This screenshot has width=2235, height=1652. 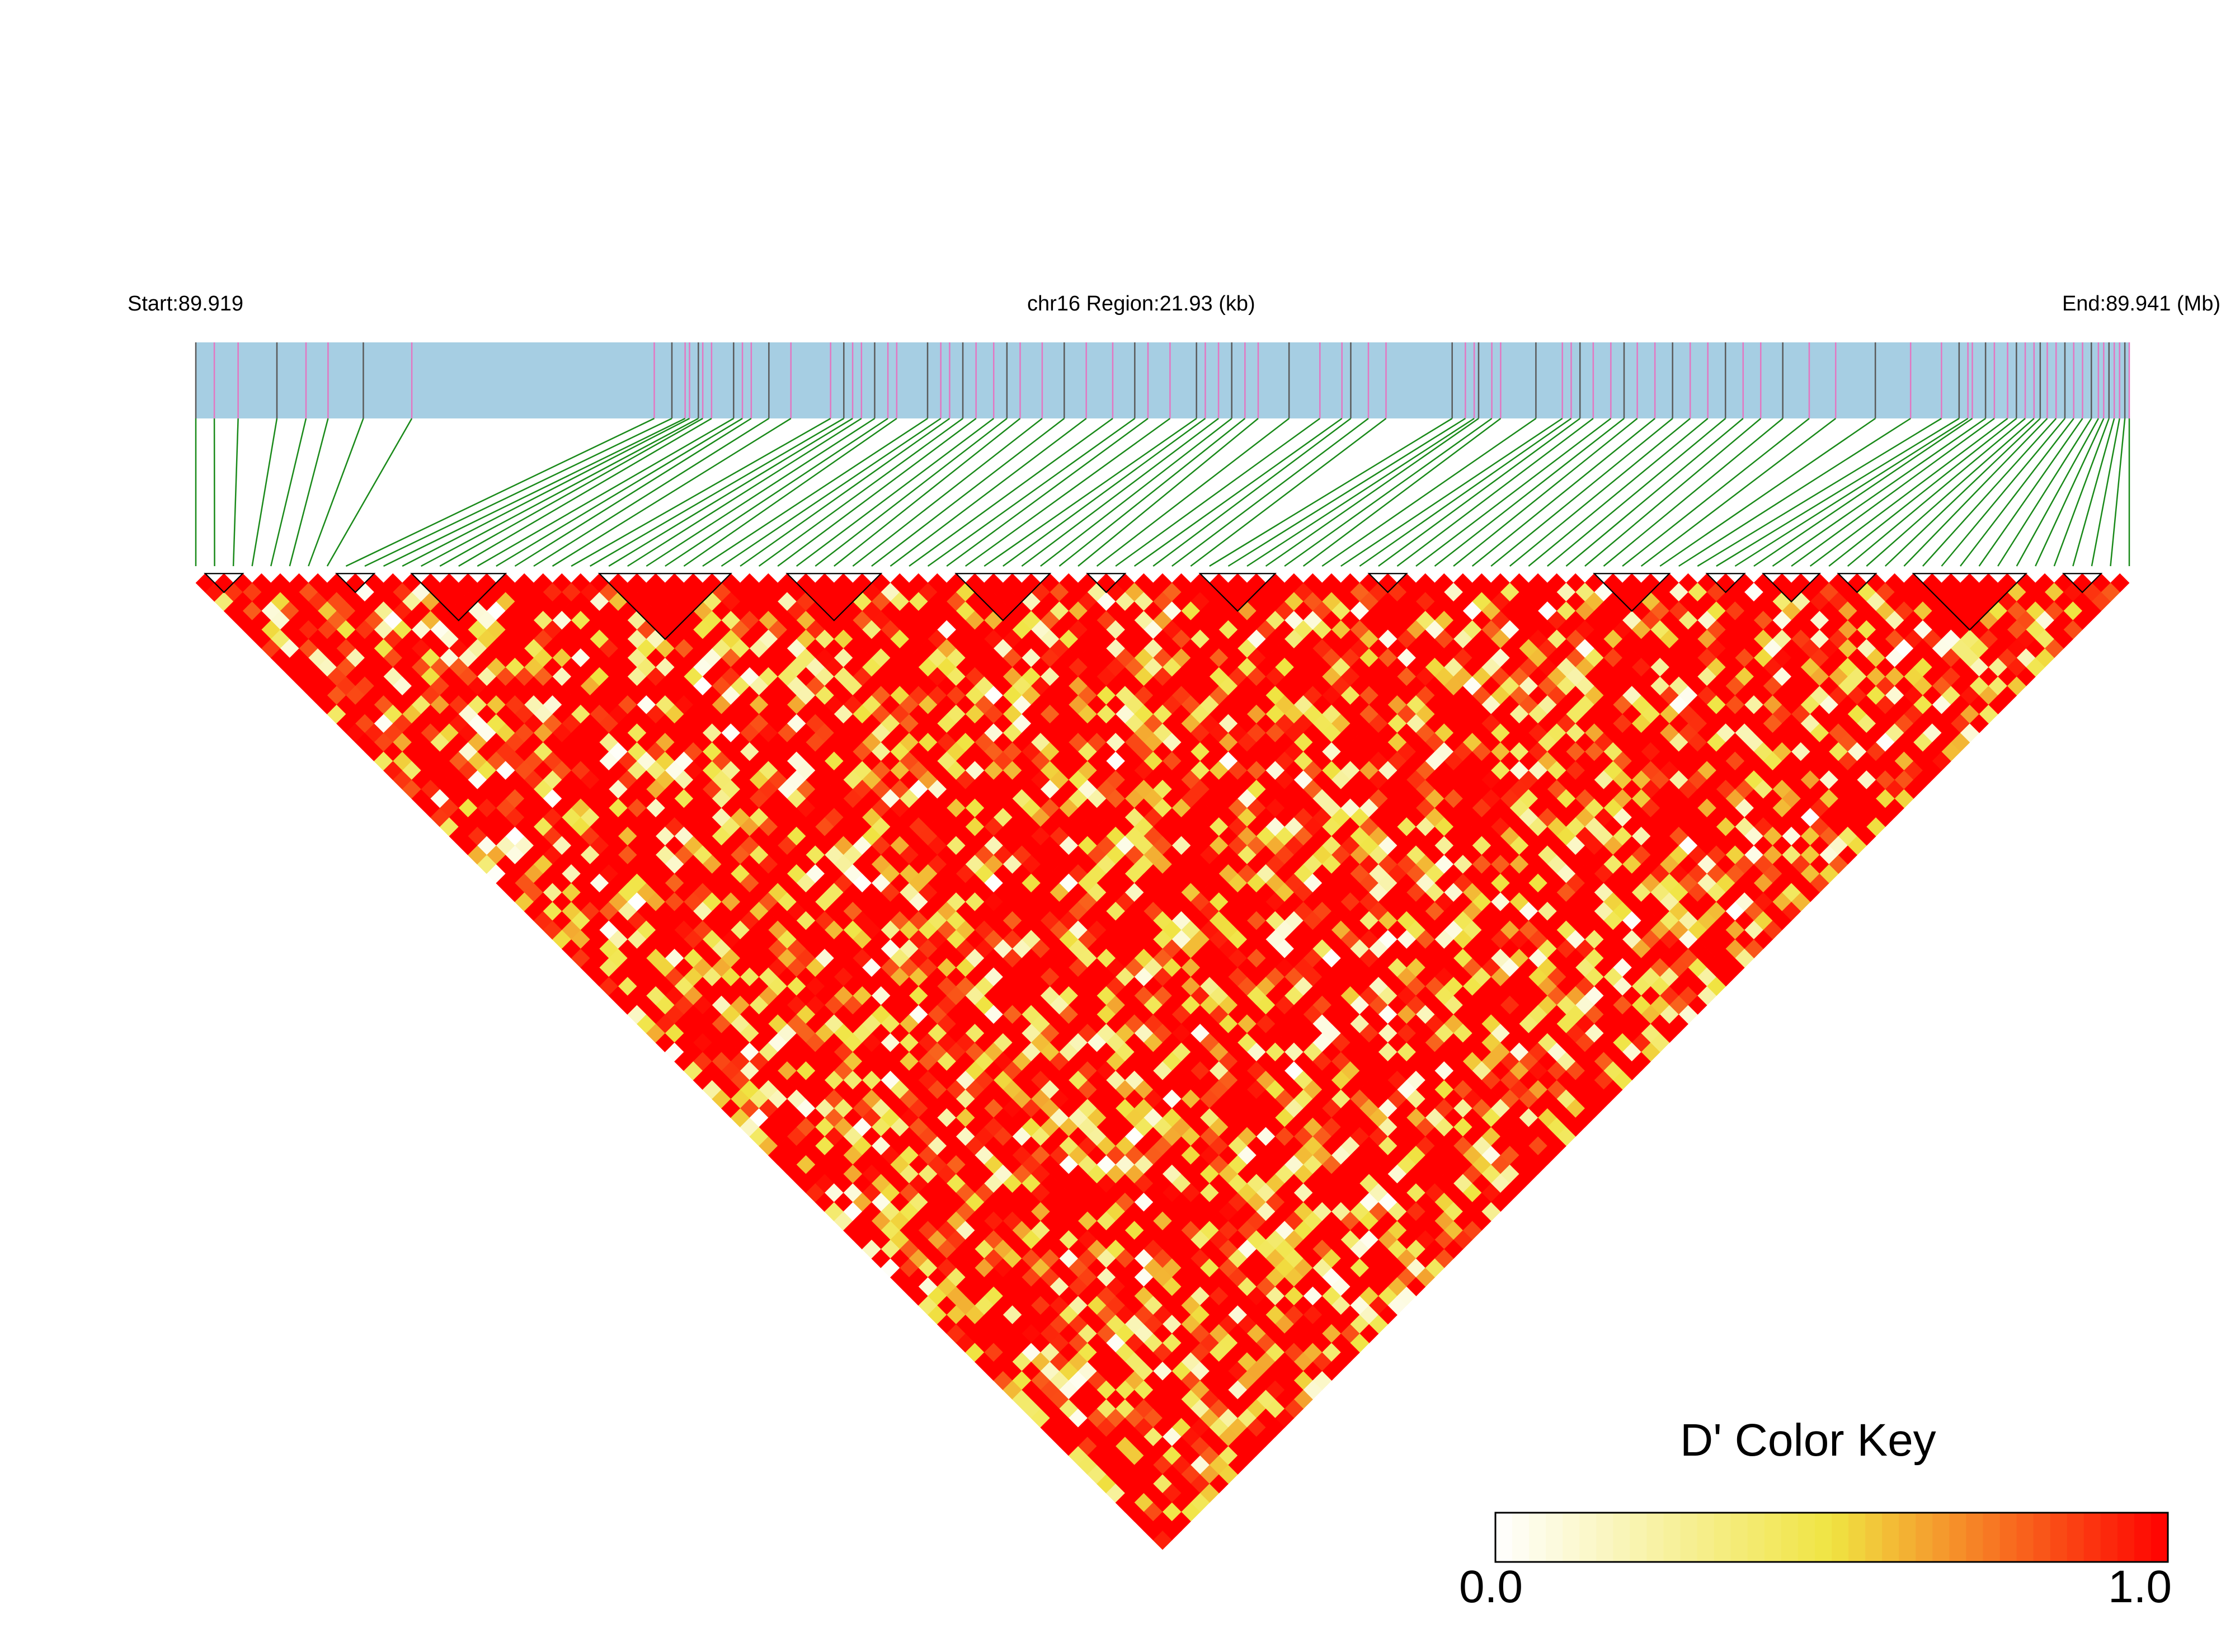 I want to click on snp-position-marks, so click(x=1162, y=380).